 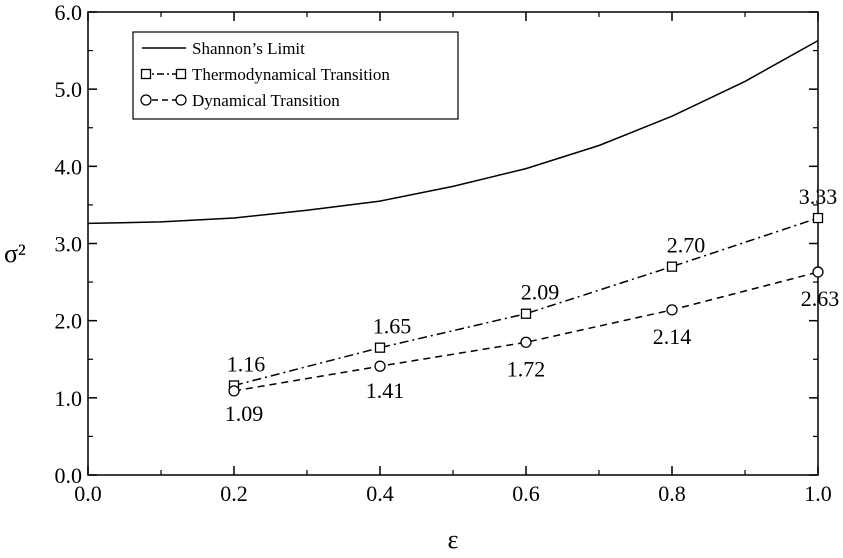 What do you see at coordinates (69, 321) in the screenshot?
I see `y-tick-label: 2.0` at bounding box center [69, 321].